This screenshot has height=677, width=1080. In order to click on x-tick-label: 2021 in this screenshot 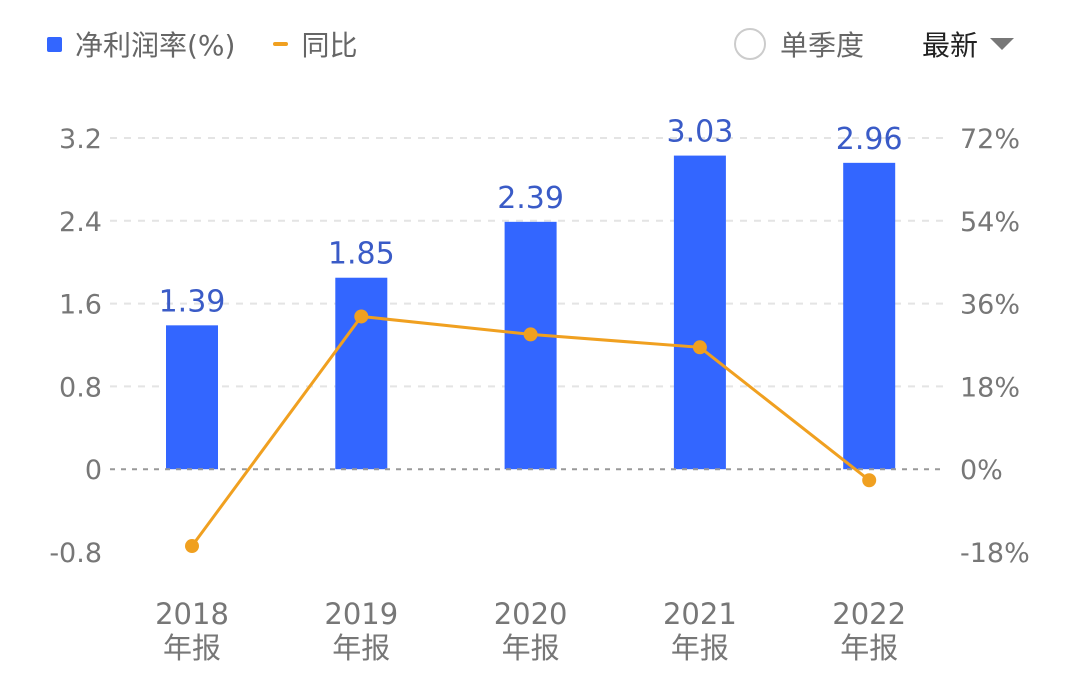, I will do `click(700, 614)`.